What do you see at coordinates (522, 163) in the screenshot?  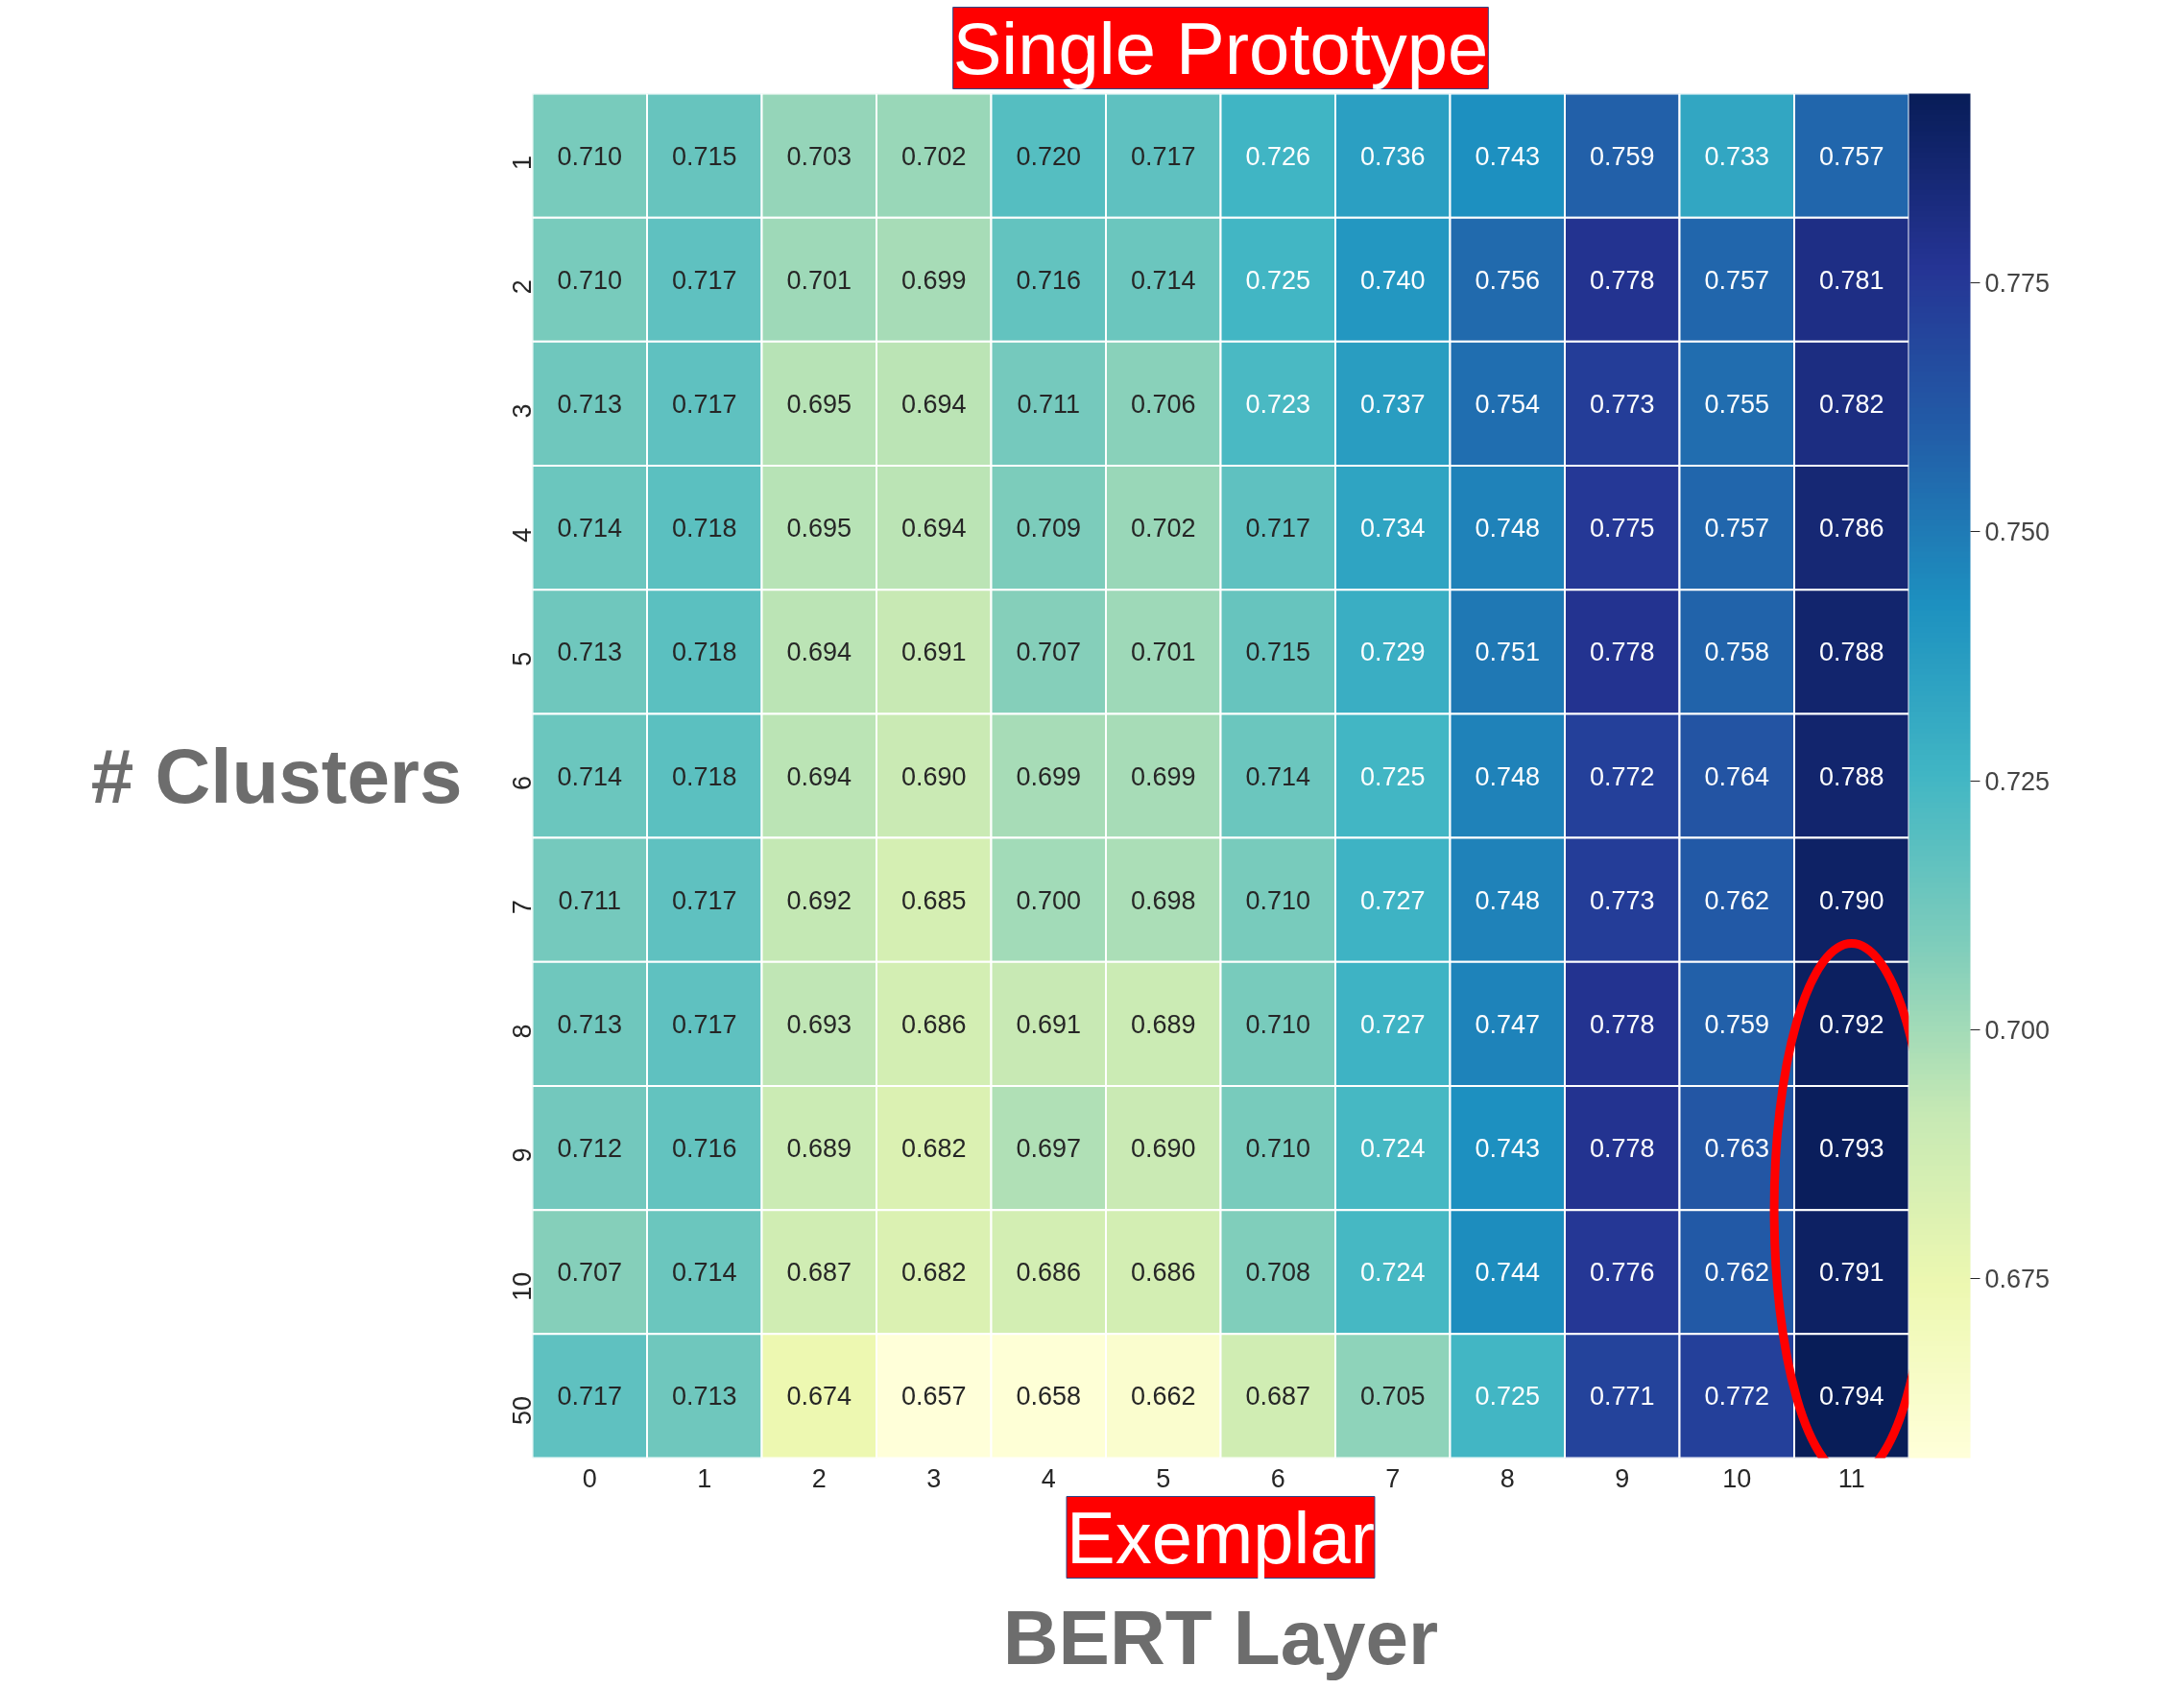 I see `y-tick-label: 1` at bounding box center [522, 163].